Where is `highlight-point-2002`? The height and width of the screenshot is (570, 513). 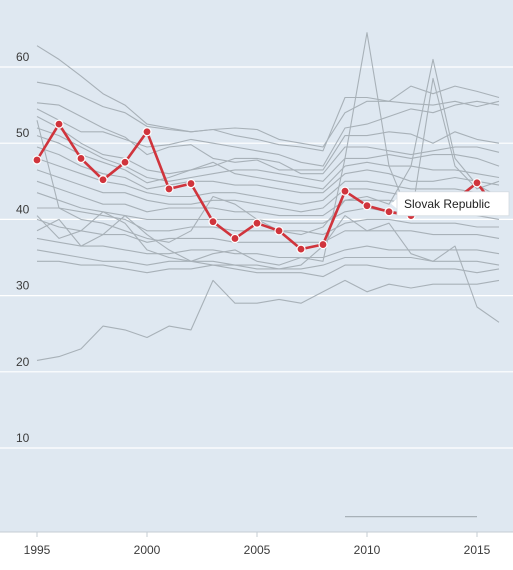 highlight-point-2002 is located at coordinates (191, 183).